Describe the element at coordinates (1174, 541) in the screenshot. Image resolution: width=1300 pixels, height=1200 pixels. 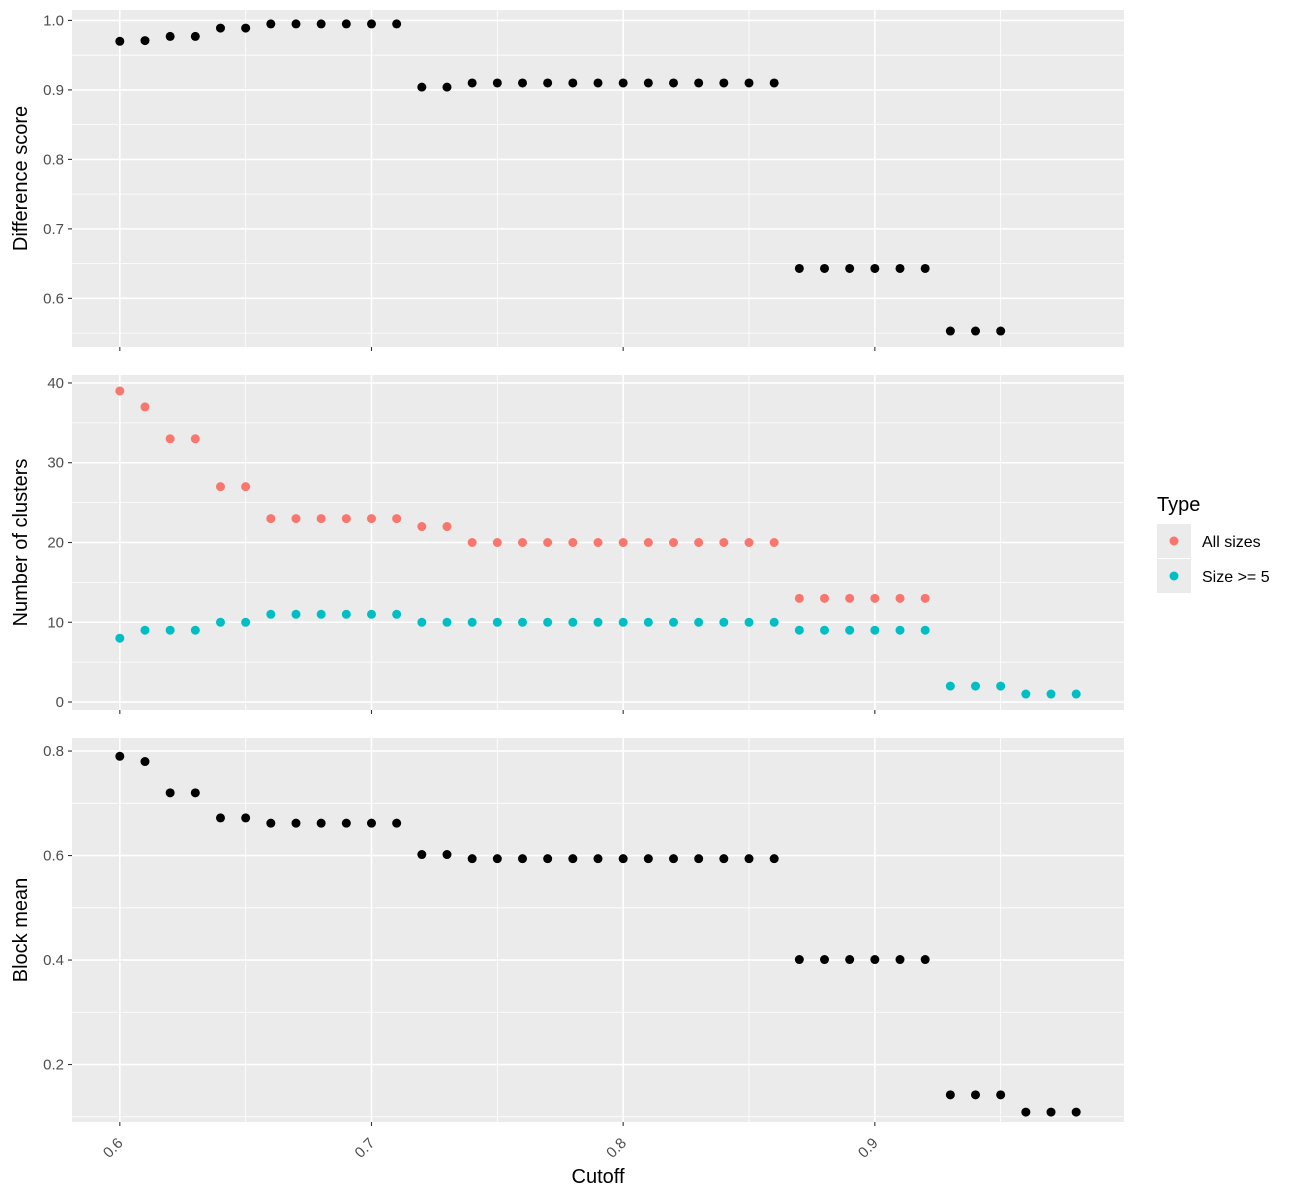
I see `legend-key-all-sizes` at that location.